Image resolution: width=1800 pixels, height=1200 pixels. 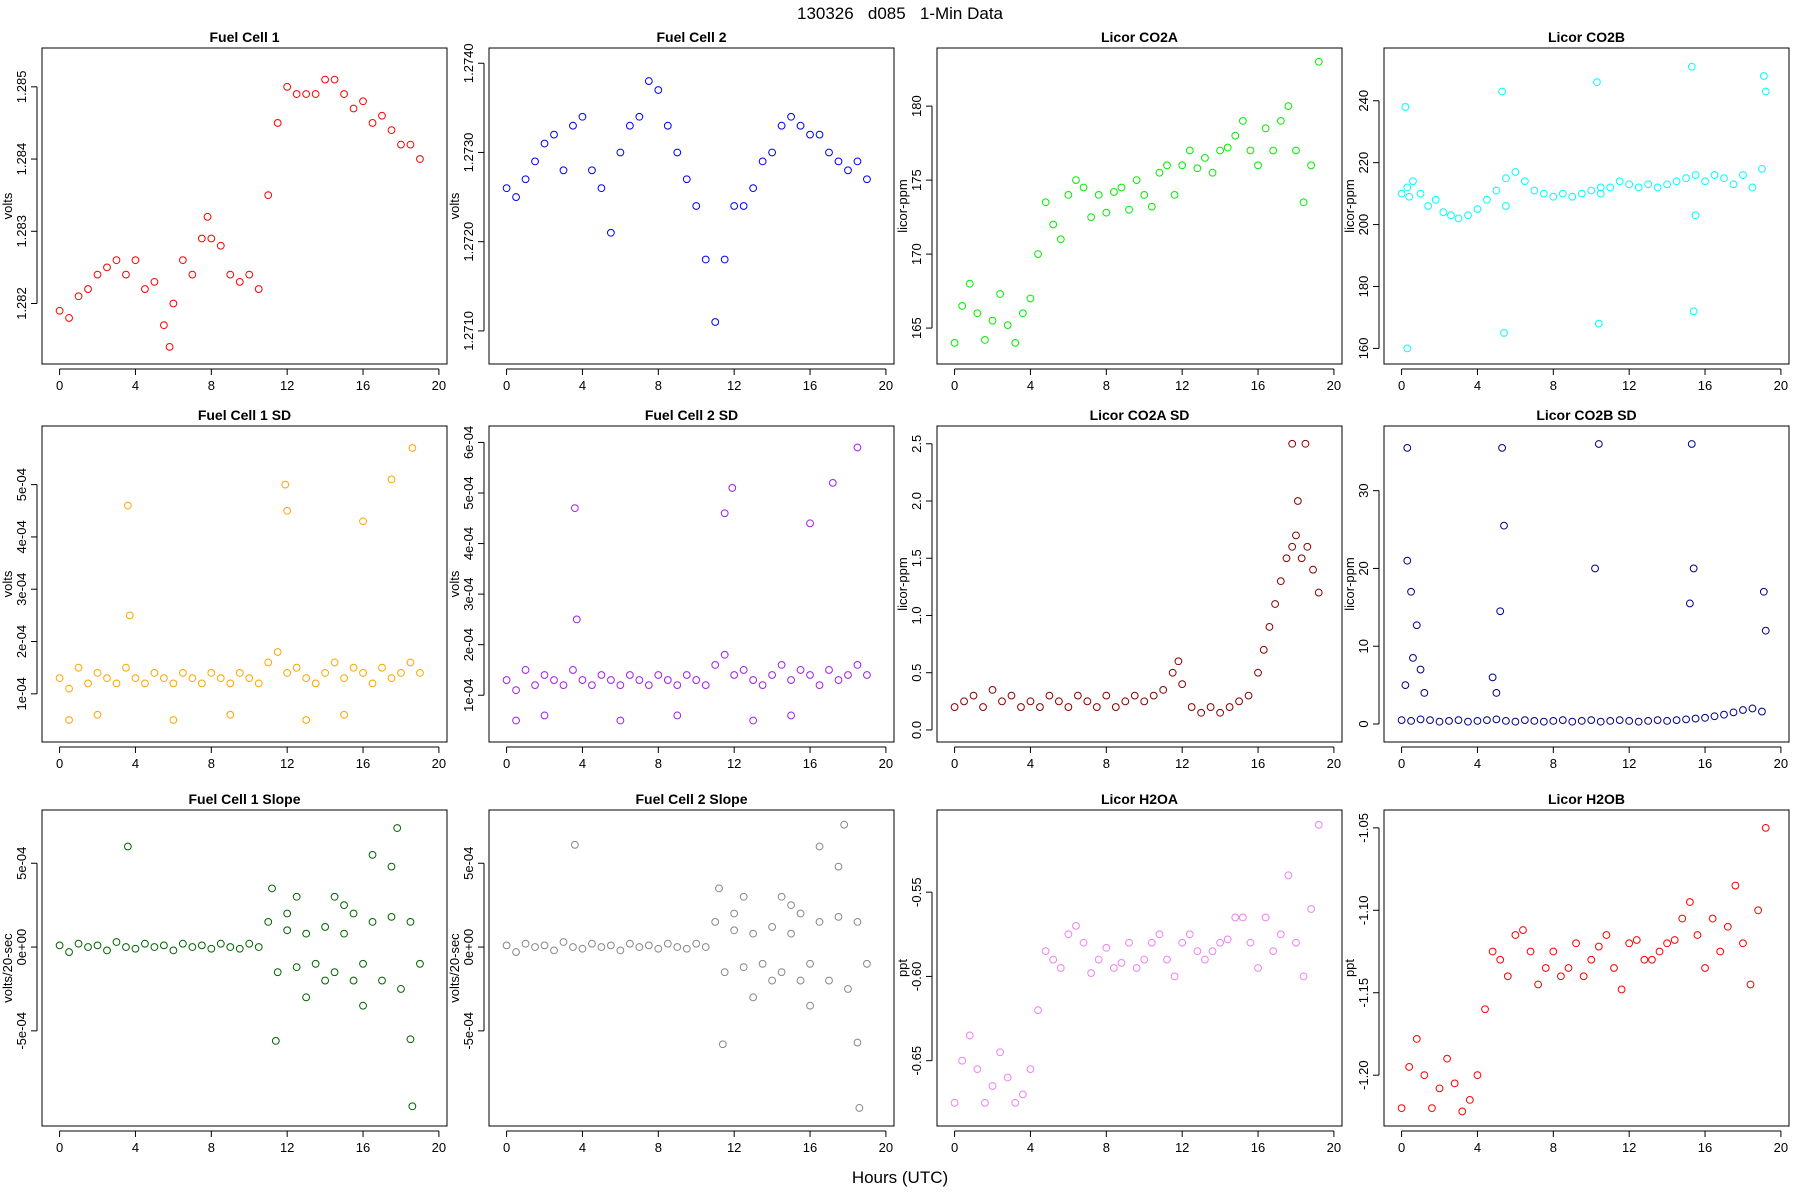 I want to click on y-tick-label: 165, so click(x=916, y=328).